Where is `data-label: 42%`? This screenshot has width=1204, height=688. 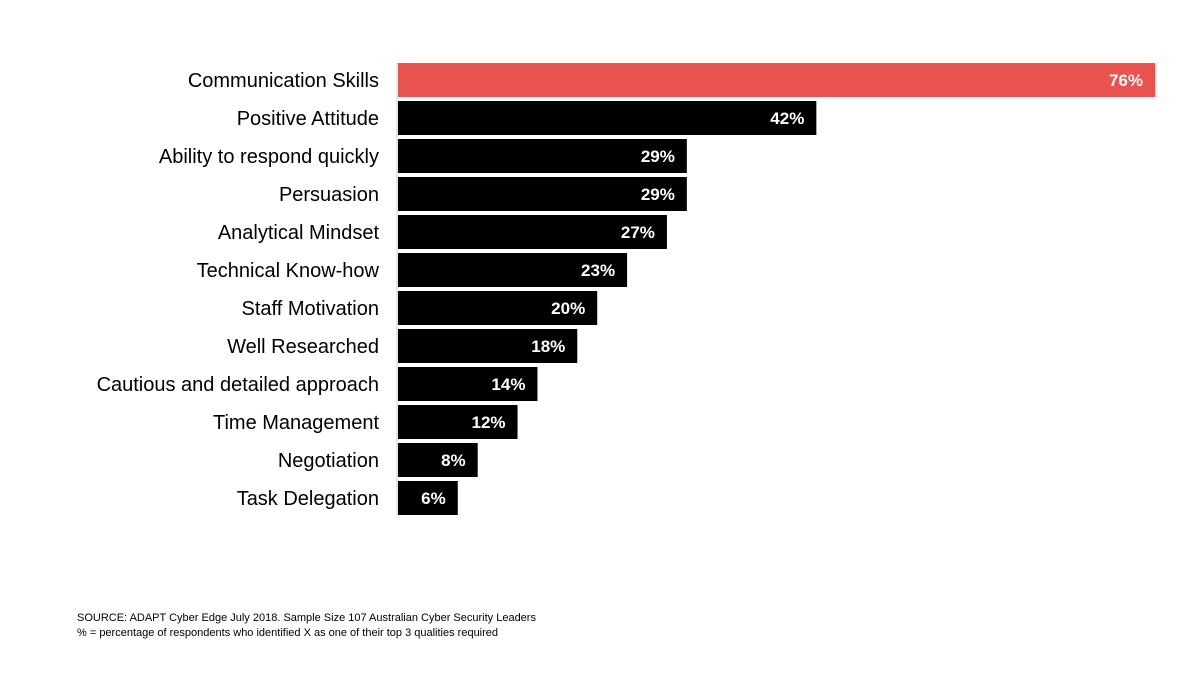 data-label: 42% is located at coordinates (787, 118).